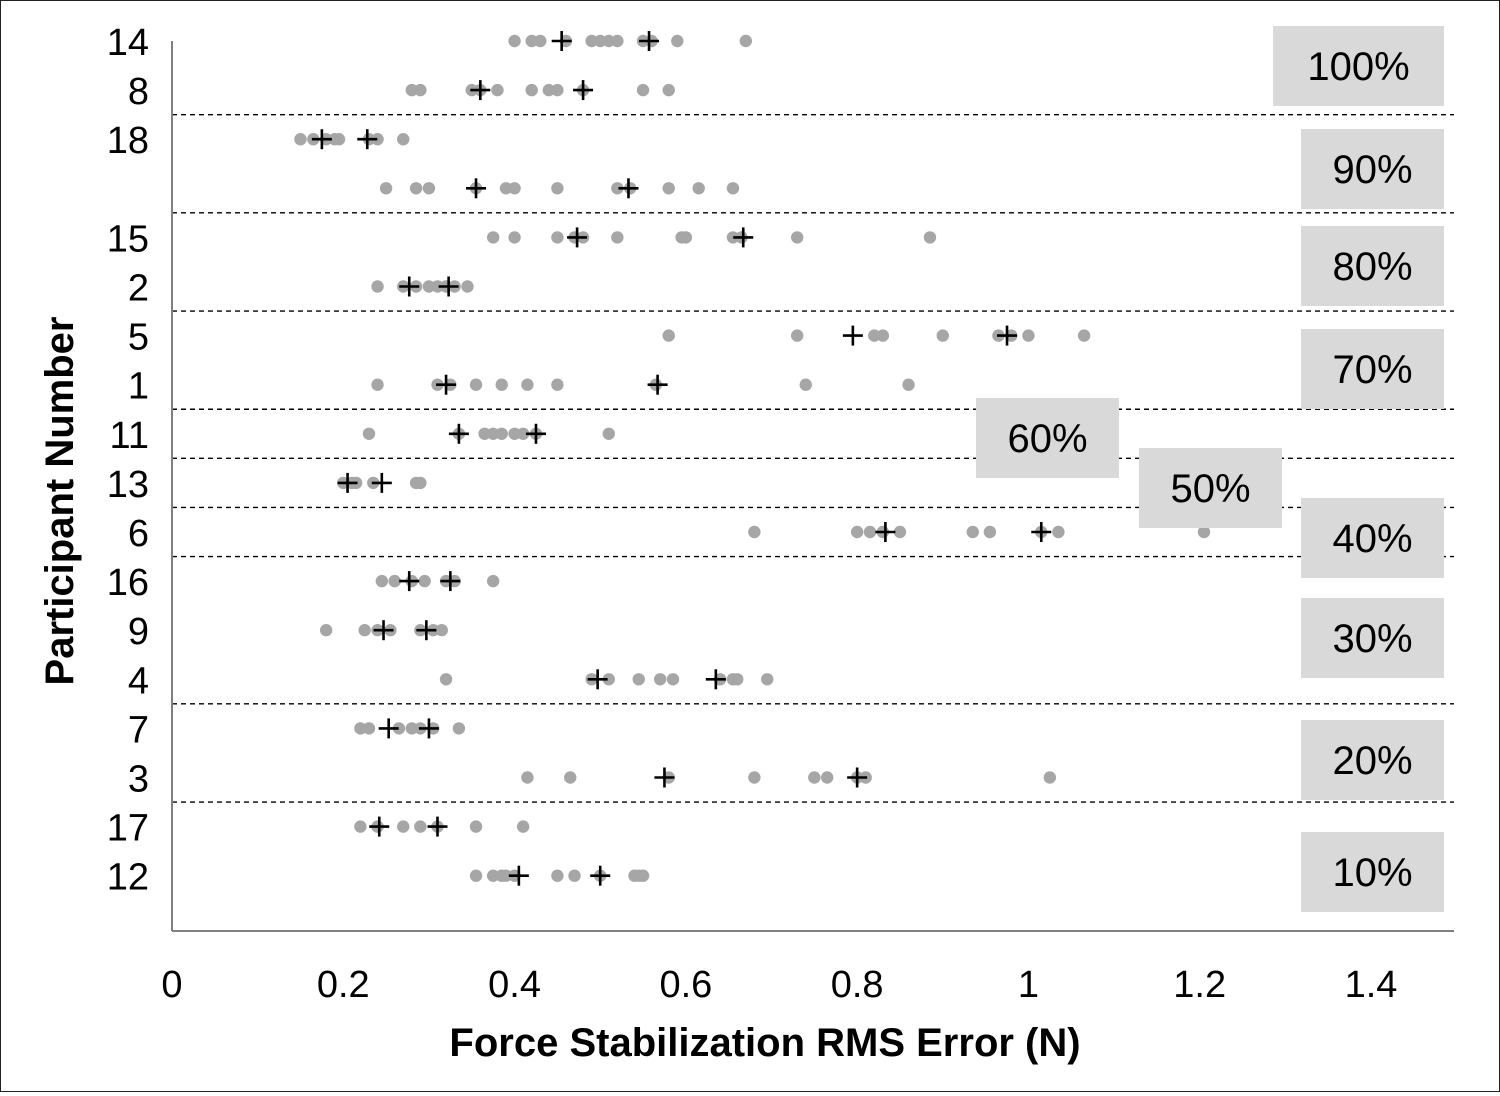  I want to click on y-tick-label: 5, so click(138, 338).